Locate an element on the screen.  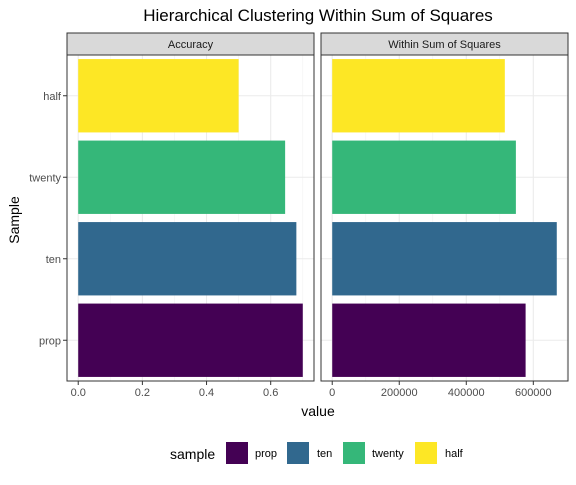
y-tick-label: half is located at coordinates (52, 97).